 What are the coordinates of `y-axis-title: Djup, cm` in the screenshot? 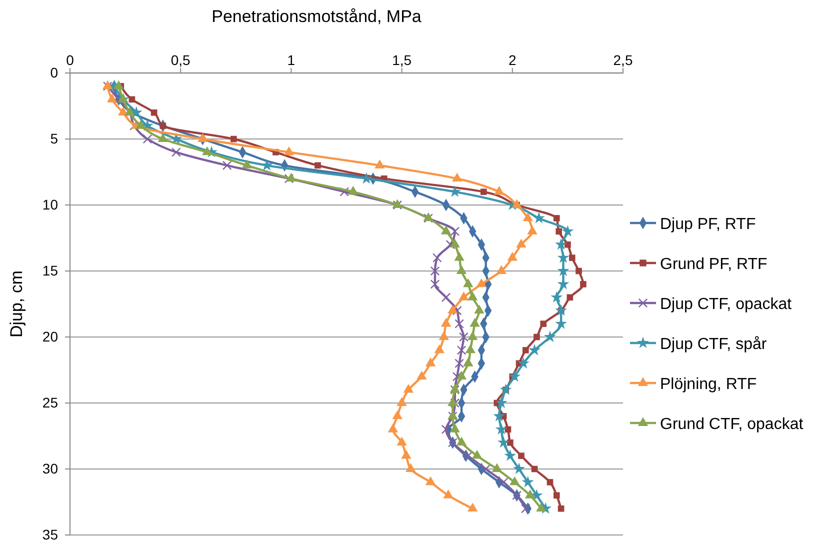 It's located at (16, 304).